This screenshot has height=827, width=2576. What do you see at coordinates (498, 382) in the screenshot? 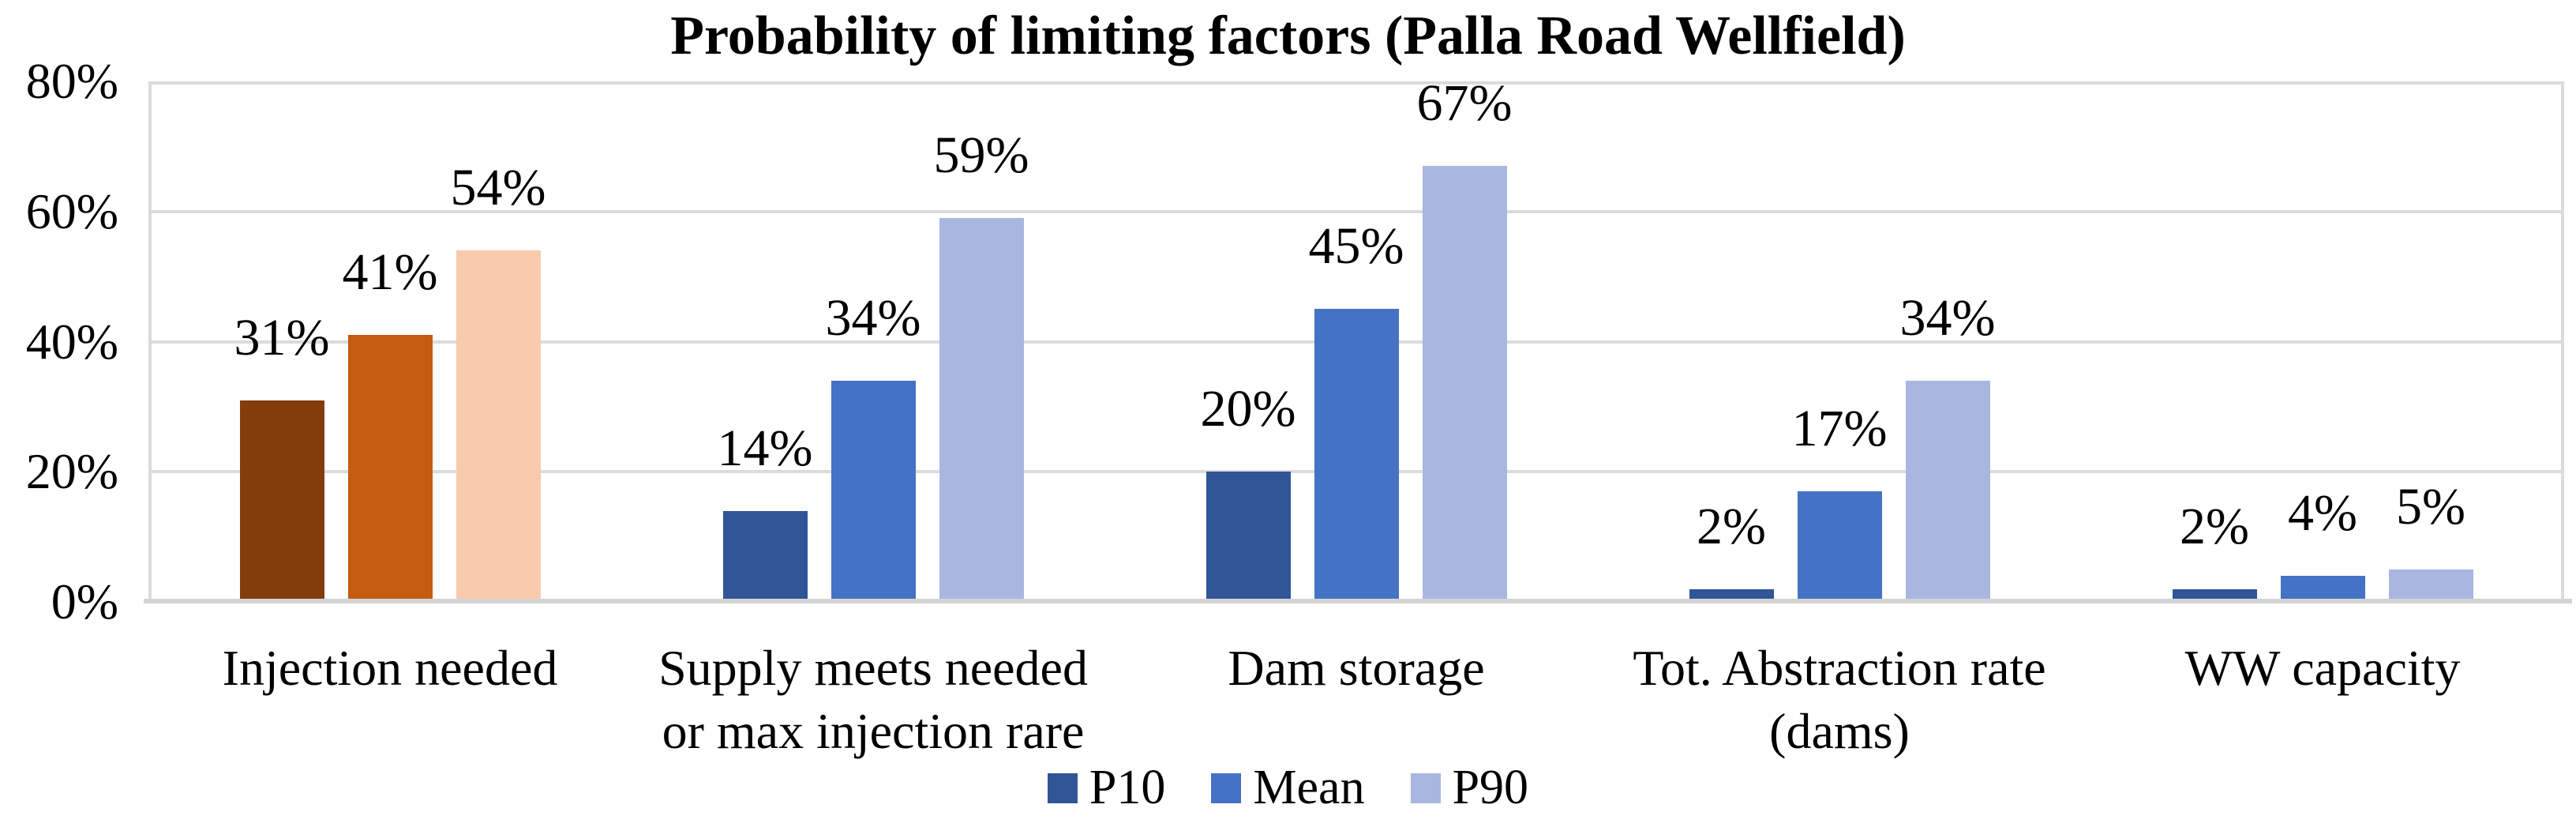
I see `bar-p90-injection-needed: 54%` at bounding box center [498, 382].